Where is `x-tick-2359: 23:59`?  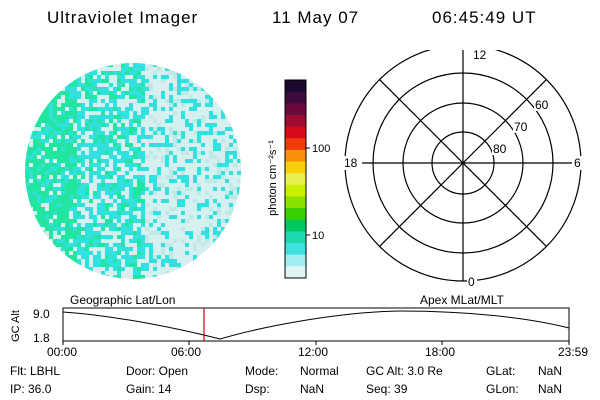 x-tick-2359: 23:59 is located at coordinates (573, 352).